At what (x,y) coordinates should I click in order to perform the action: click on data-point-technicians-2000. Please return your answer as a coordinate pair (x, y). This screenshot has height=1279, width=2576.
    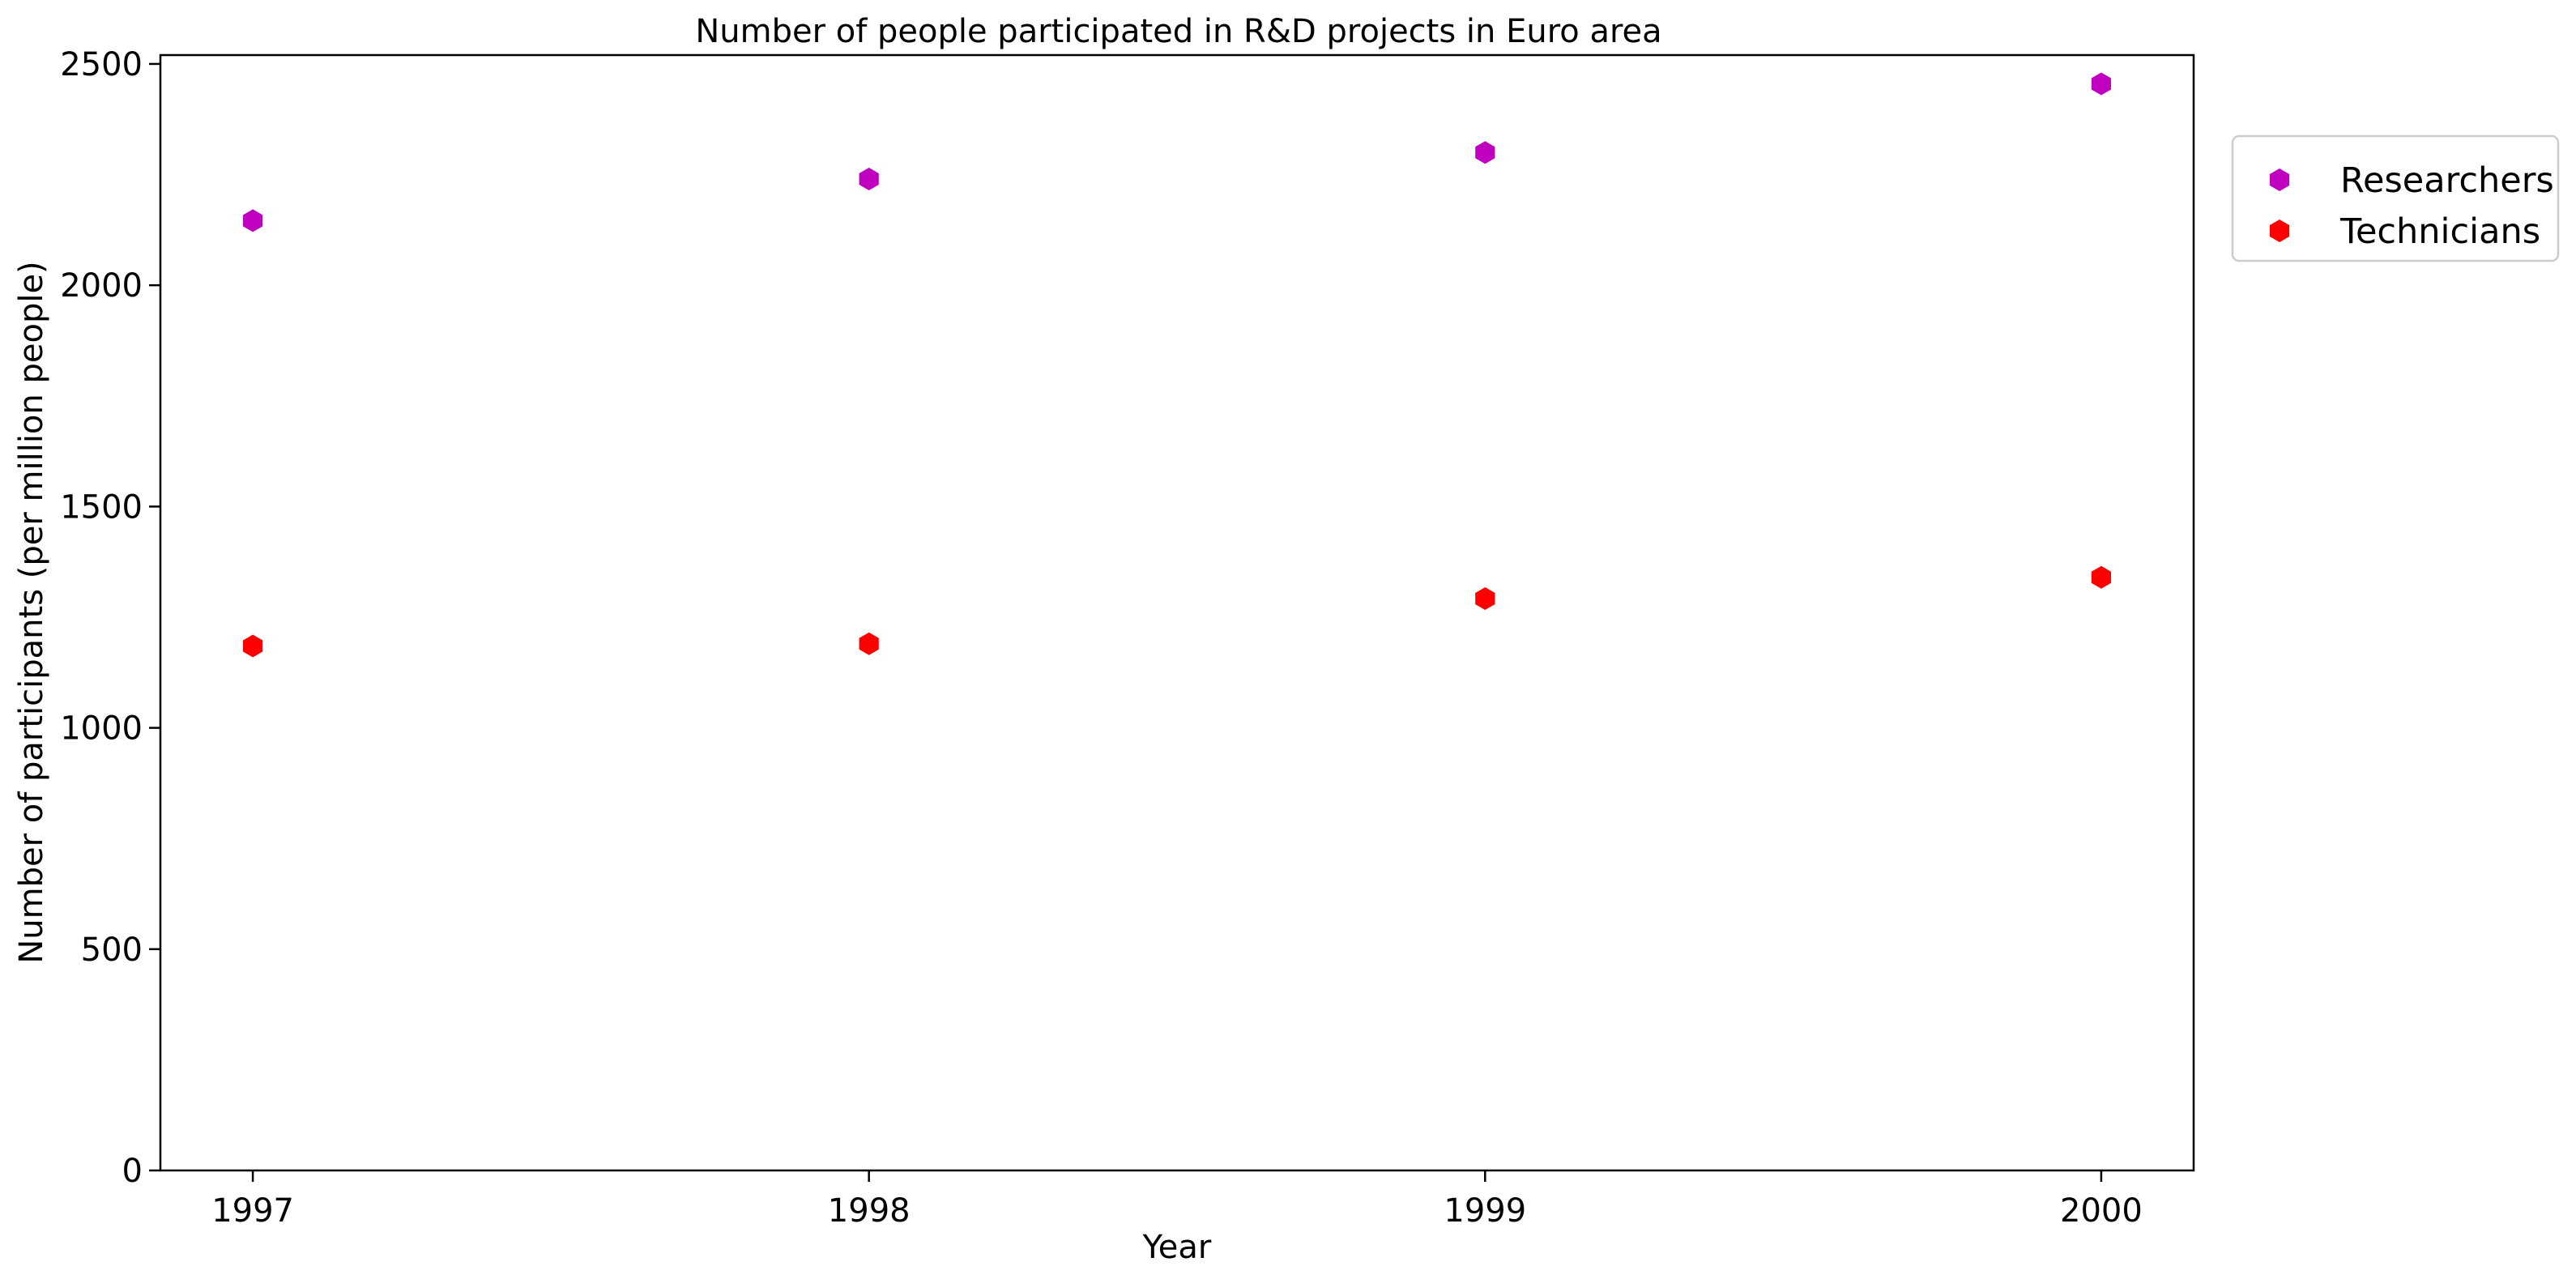
    Looking at the image, I should click on (2101, 577).